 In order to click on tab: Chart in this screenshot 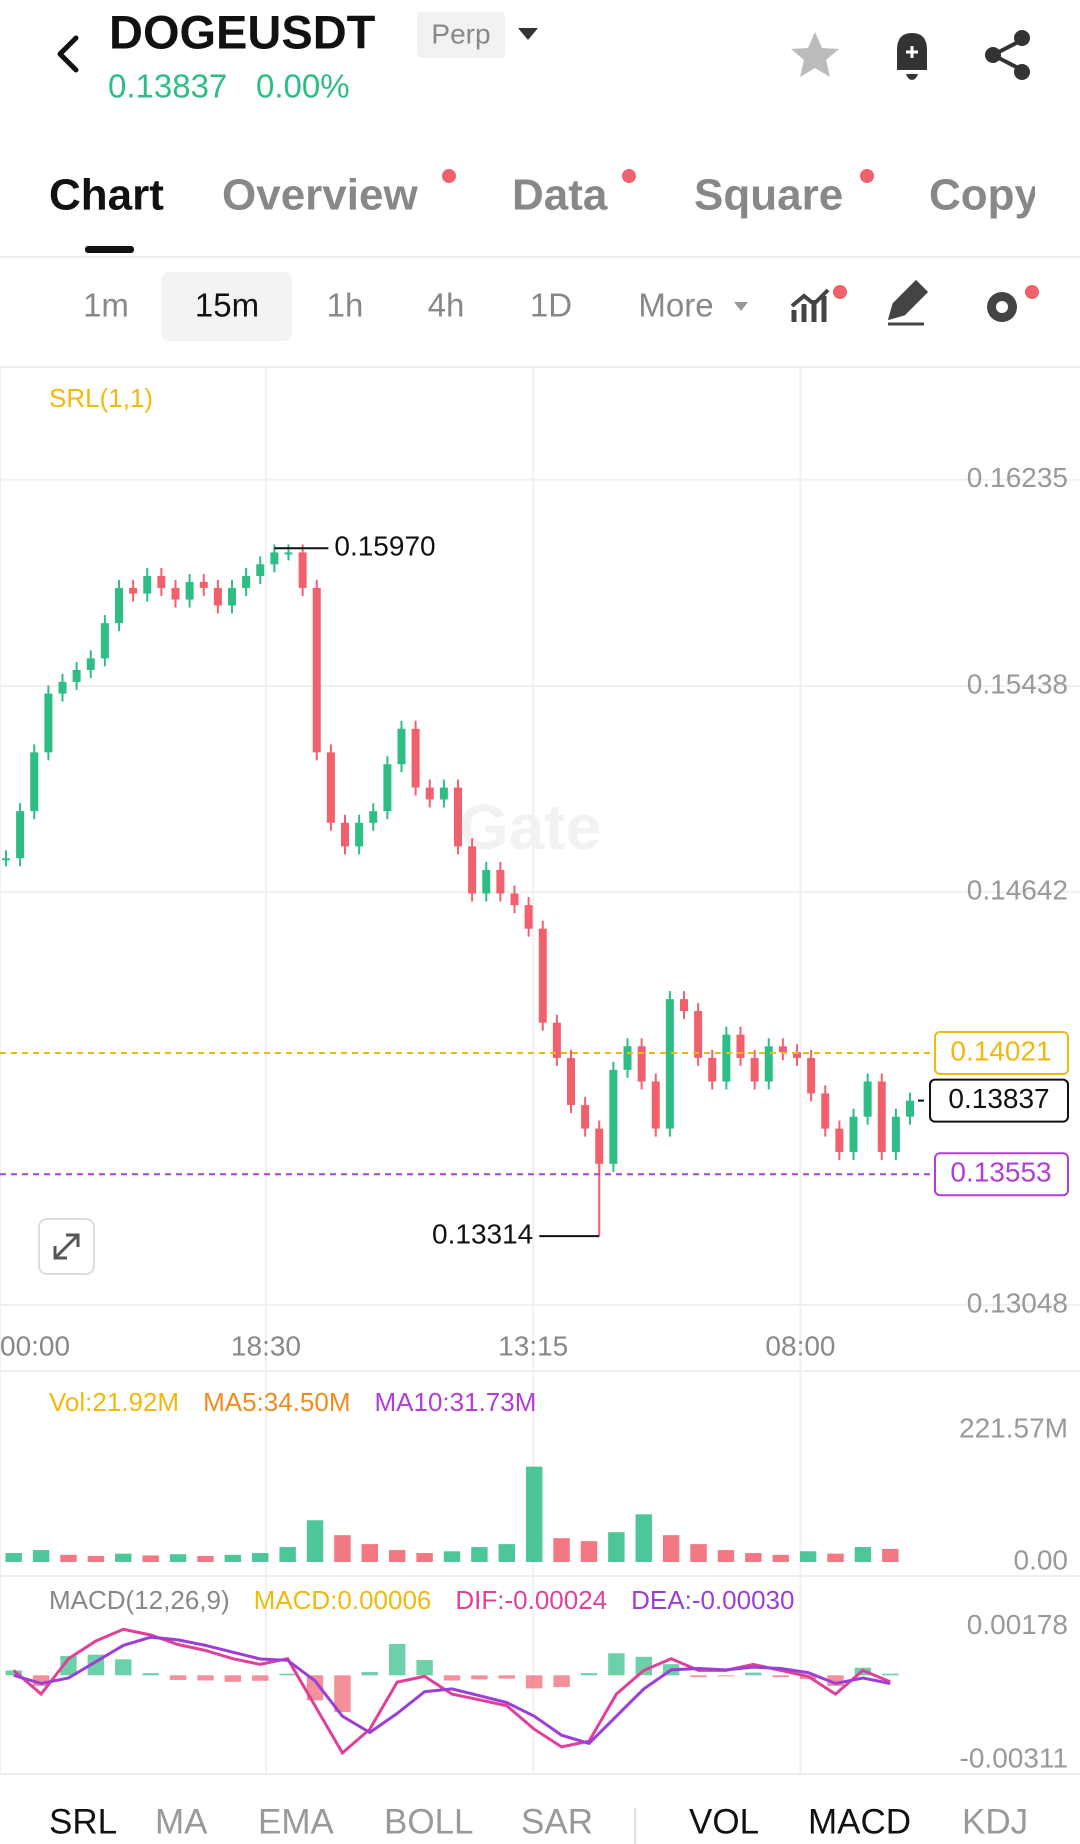, I will do `click(106, 195)`.